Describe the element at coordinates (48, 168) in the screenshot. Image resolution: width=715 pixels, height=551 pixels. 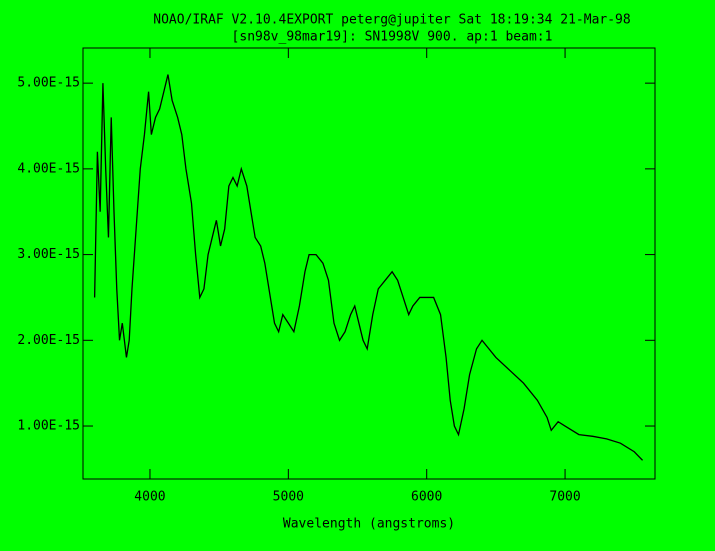
I see `y-tick-label: 4.00E-15` at that location.